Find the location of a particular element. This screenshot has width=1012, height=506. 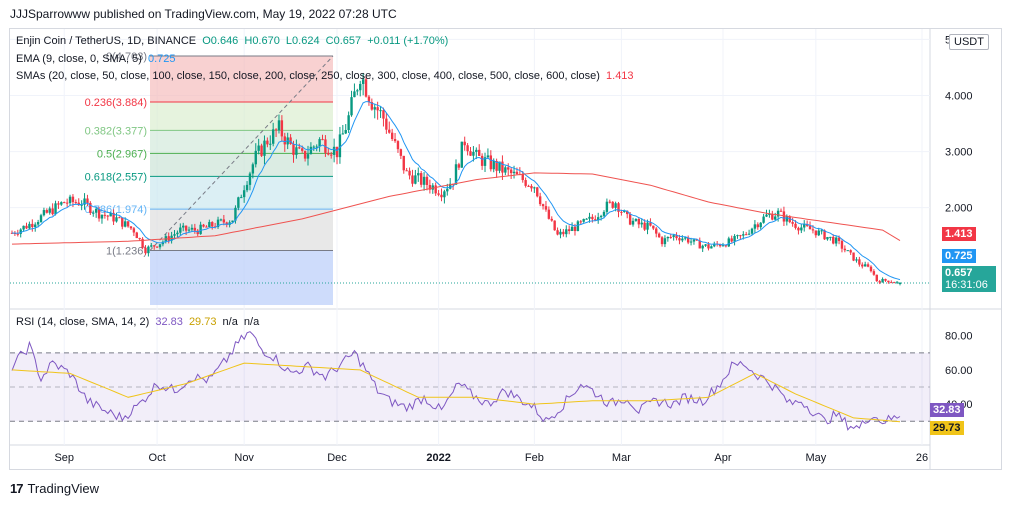

currency-button: USDT is located at coordinates (969, 42).